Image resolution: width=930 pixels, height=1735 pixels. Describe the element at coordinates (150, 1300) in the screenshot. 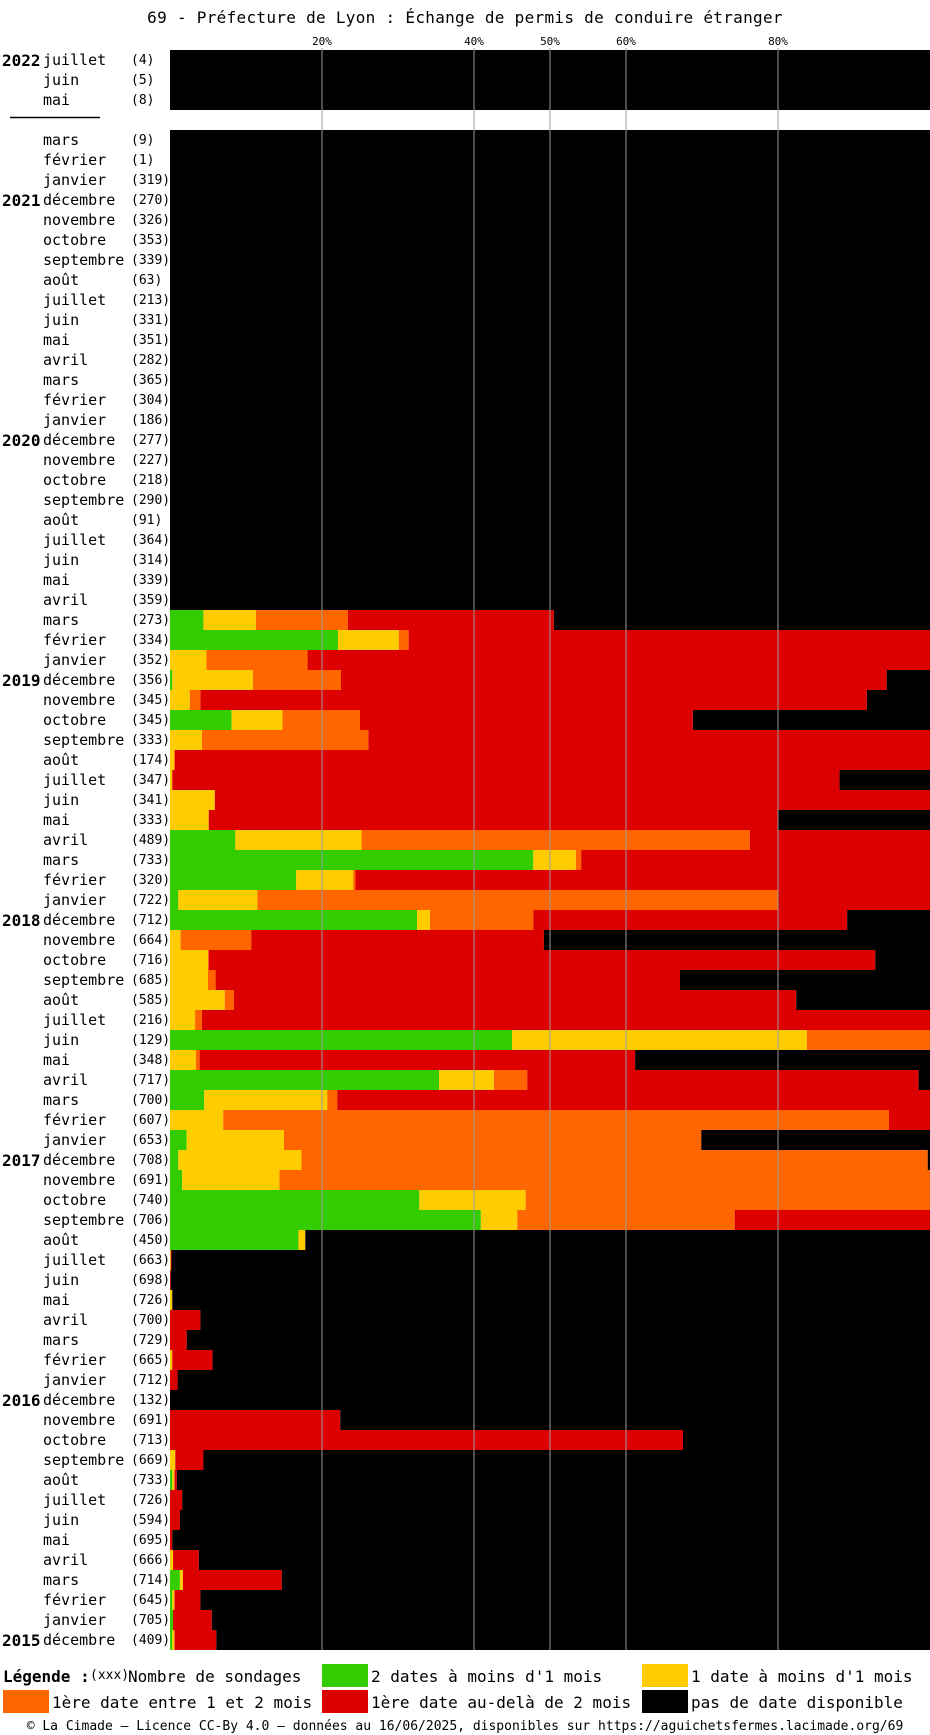

I see `count-label: (726)` at that location.